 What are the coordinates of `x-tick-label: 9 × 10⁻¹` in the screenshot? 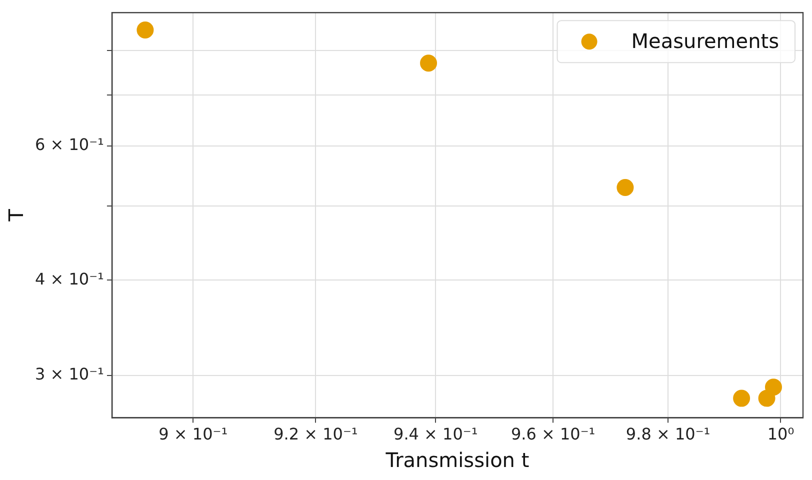 It's located at (193, 434).